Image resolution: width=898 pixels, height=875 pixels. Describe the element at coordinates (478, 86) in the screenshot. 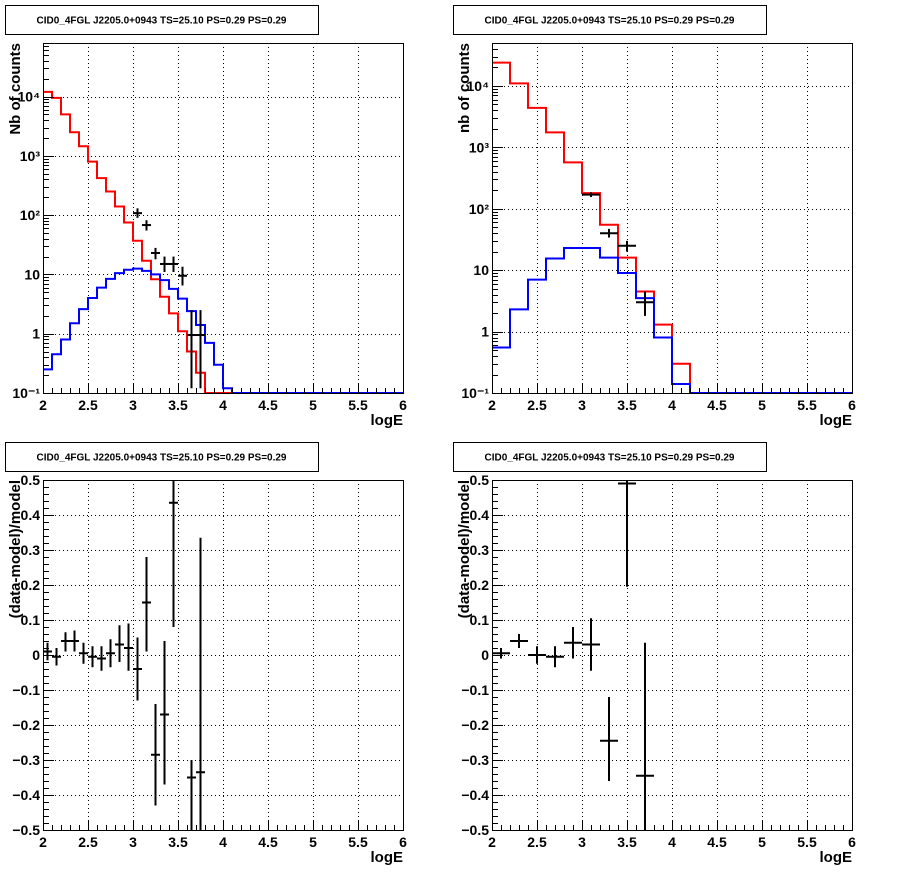

I see `y-tick-label: 10⁴` at that location.